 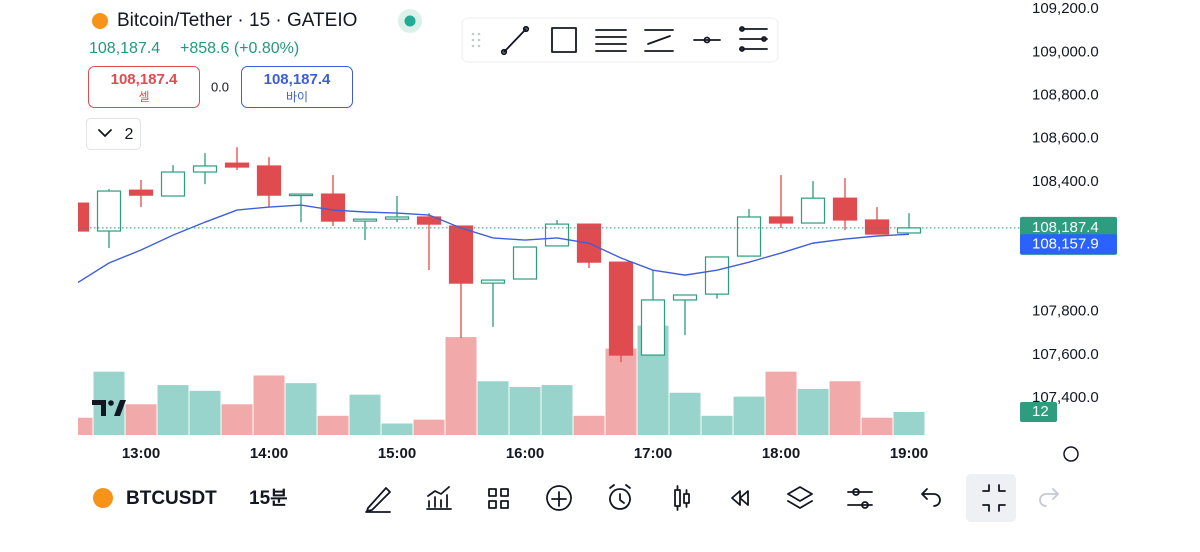 What do you see at coordinates (494, 244) in the screenshot?
I see `moving-average` at bounding box center [494, 244].